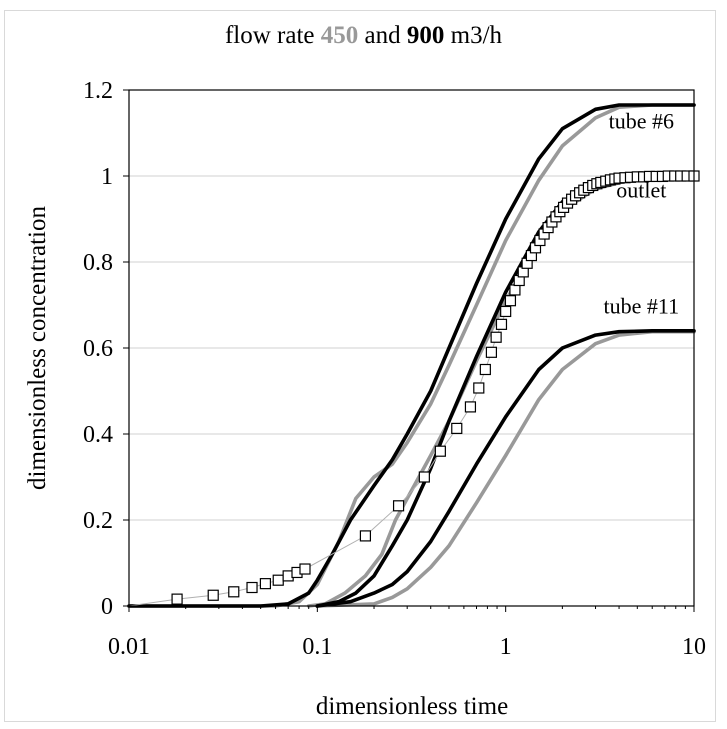  What do you see at coordinates (506, 647) in the screenshot?
I see `x-tick-label: 1` at bounding box center [506, 647].